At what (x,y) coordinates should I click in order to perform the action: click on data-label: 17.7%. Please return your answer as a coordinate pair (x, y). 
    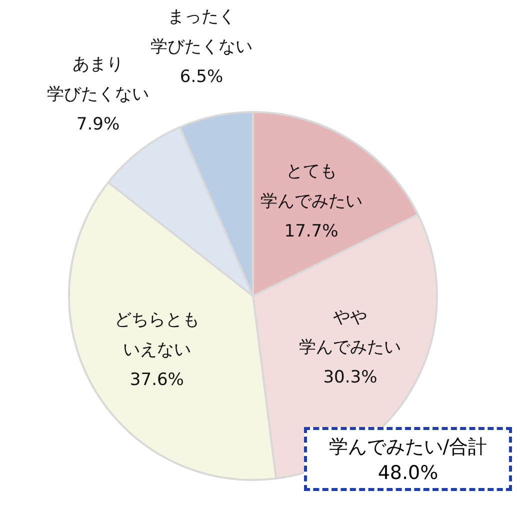
    Looking at the image, I should click on (311, 232).